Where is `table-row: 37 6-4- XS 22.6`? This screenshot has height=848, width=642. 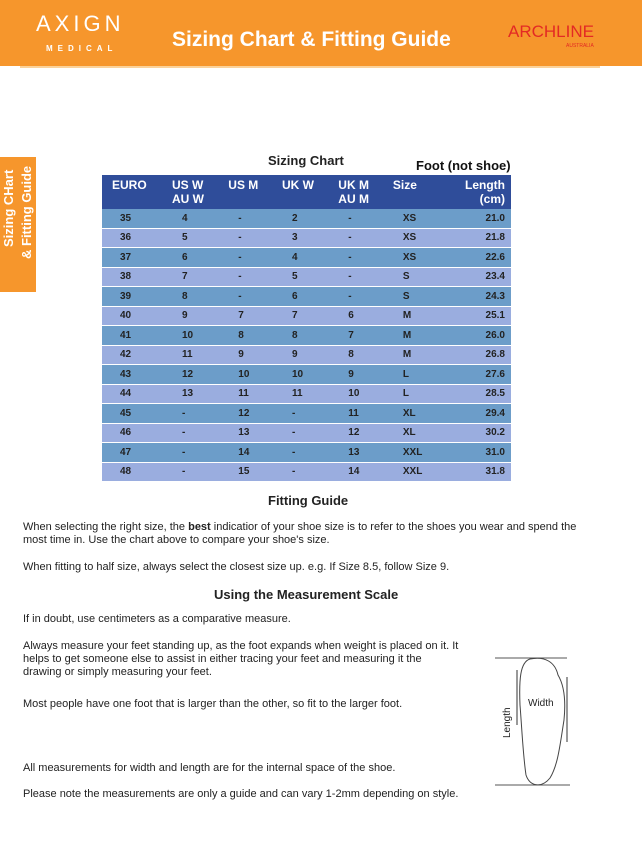
table-row: 37 6-4- XS 22.6 is located at coordinates (306, 257).